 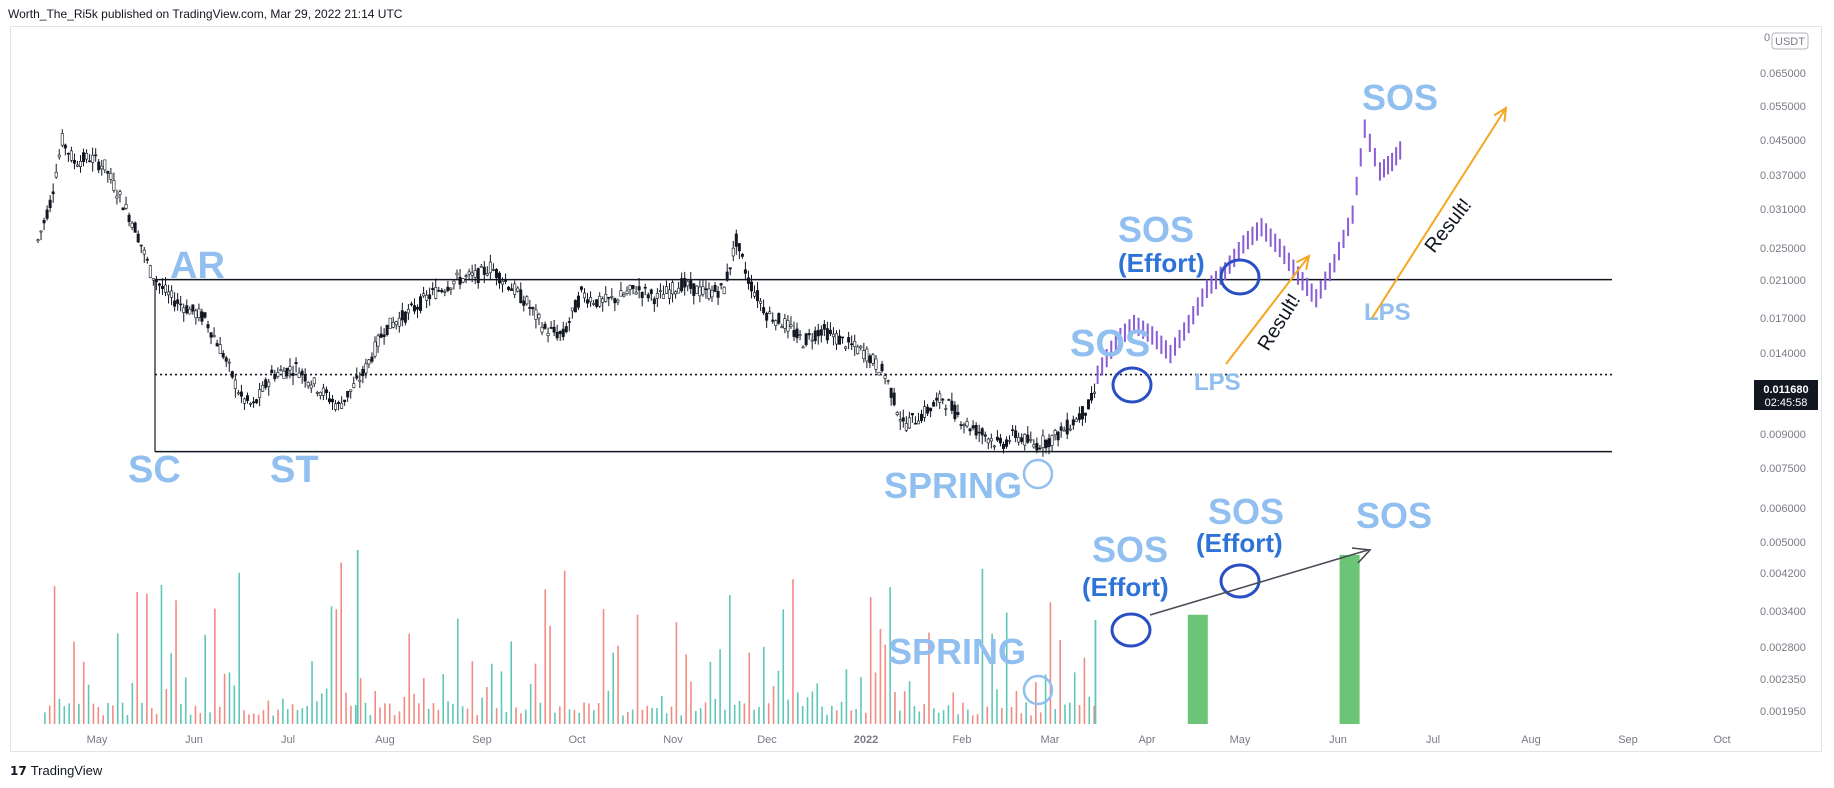 I want to click on arrow-head, so click(x=1303, y=262).